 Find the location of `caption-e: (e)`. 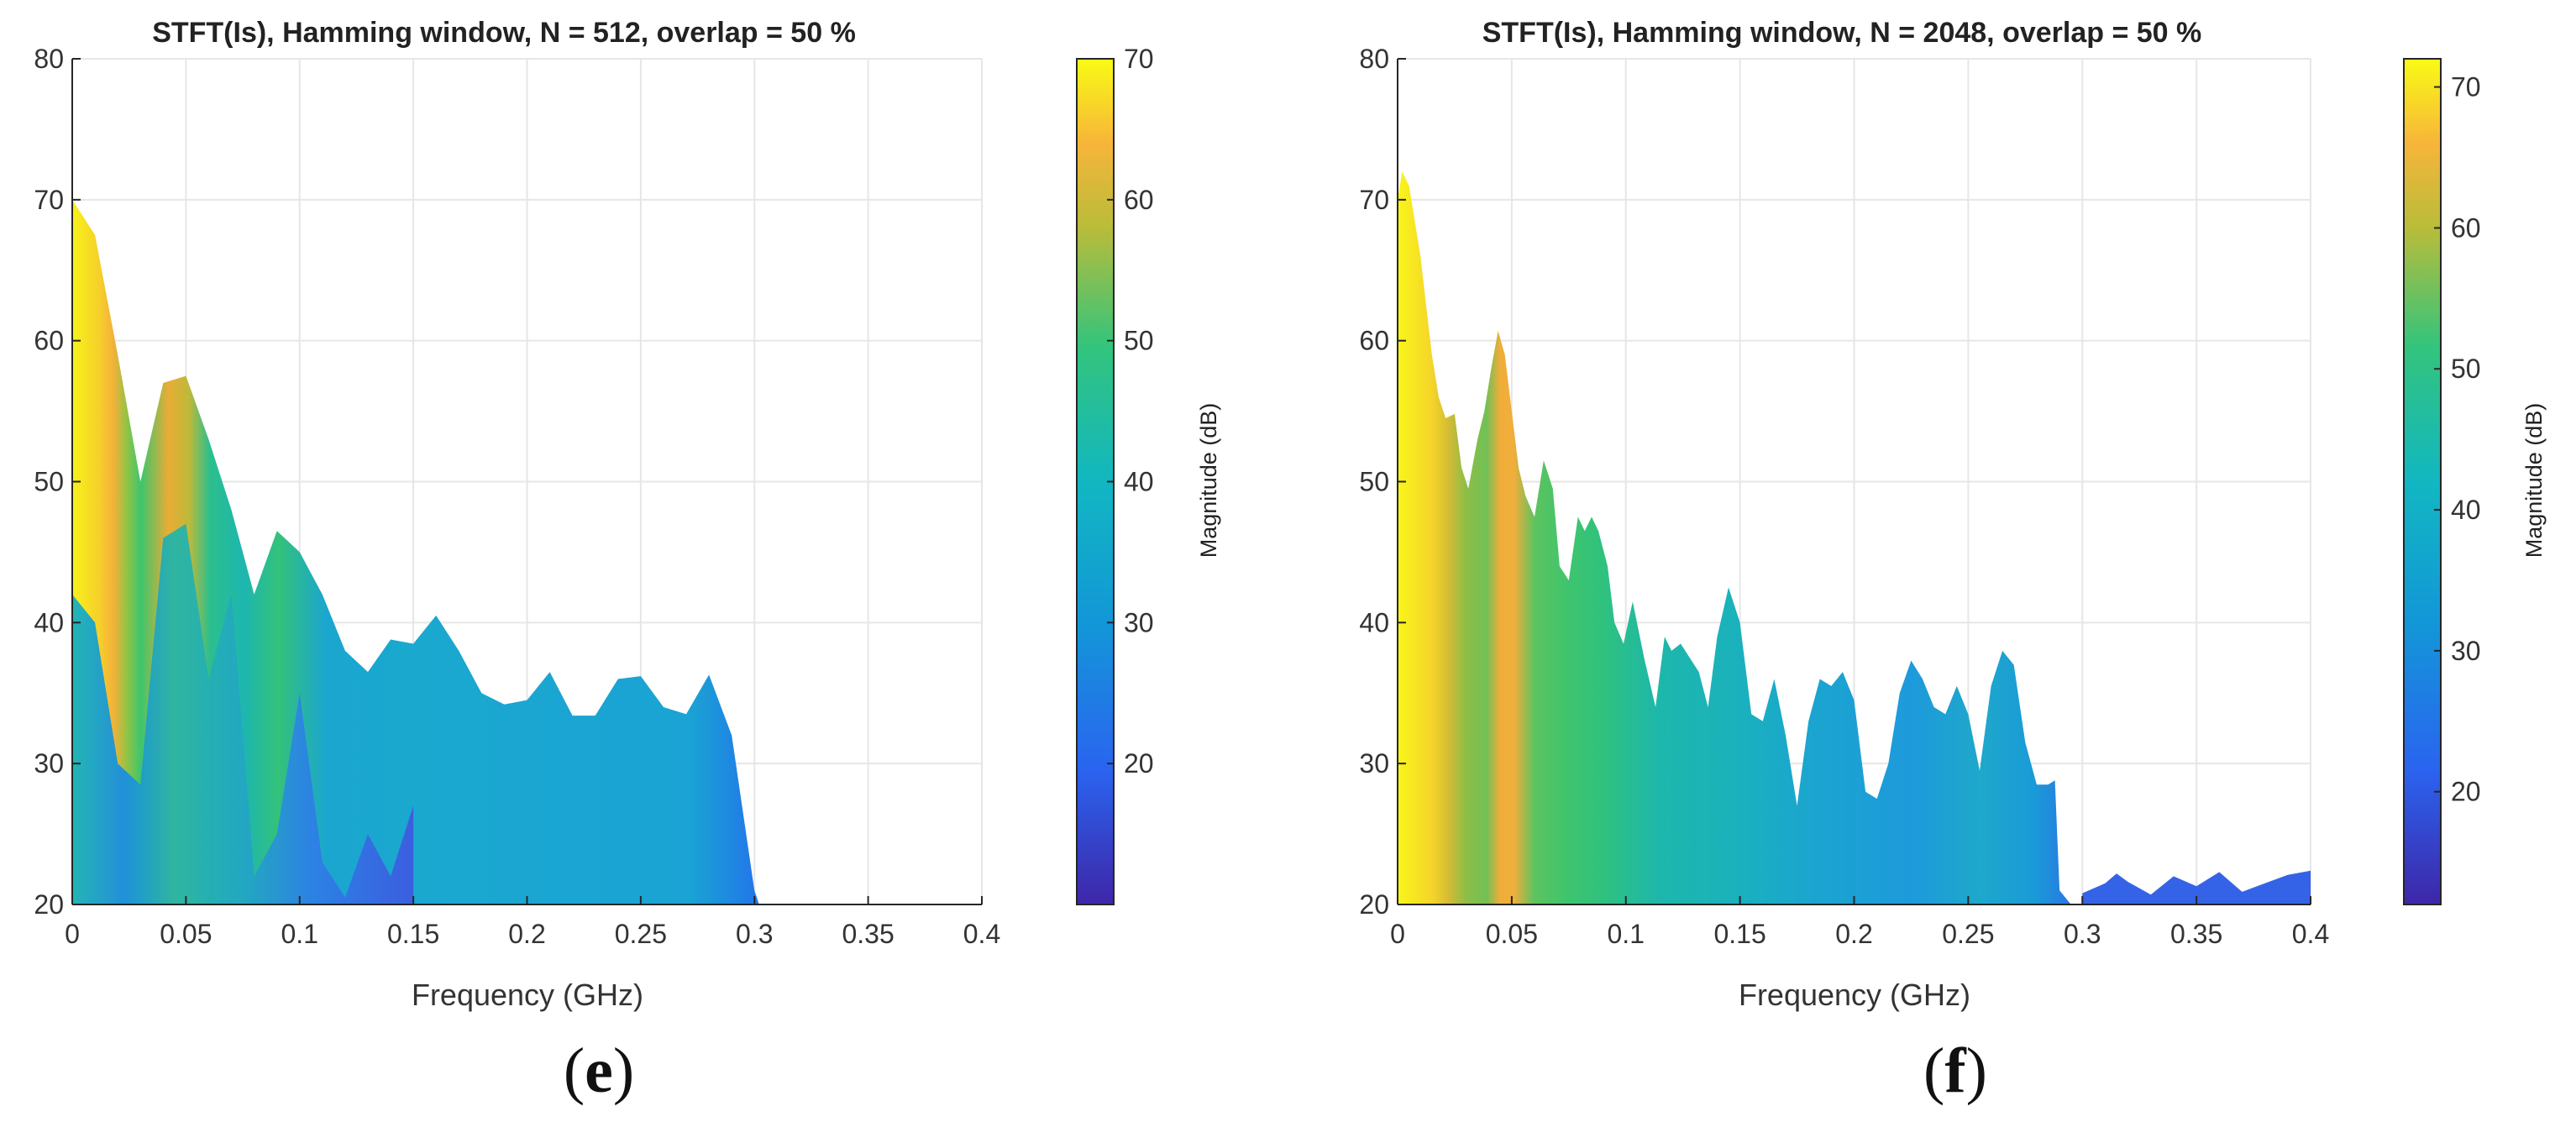

caption-e: (e) is located at coordinates (599, 1071).